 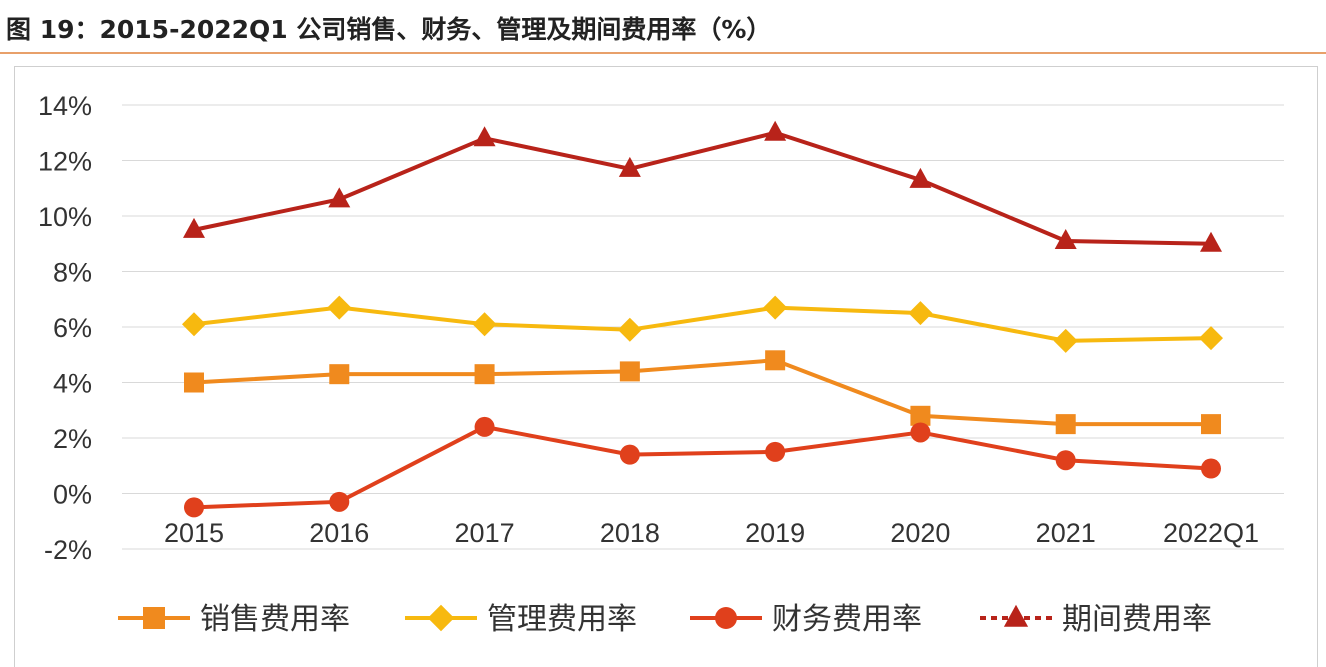 What do you see at coordinates (847, 619) in the screenshot?
I see `legend-label: 财务费用率` at bounding box center [847, 619].